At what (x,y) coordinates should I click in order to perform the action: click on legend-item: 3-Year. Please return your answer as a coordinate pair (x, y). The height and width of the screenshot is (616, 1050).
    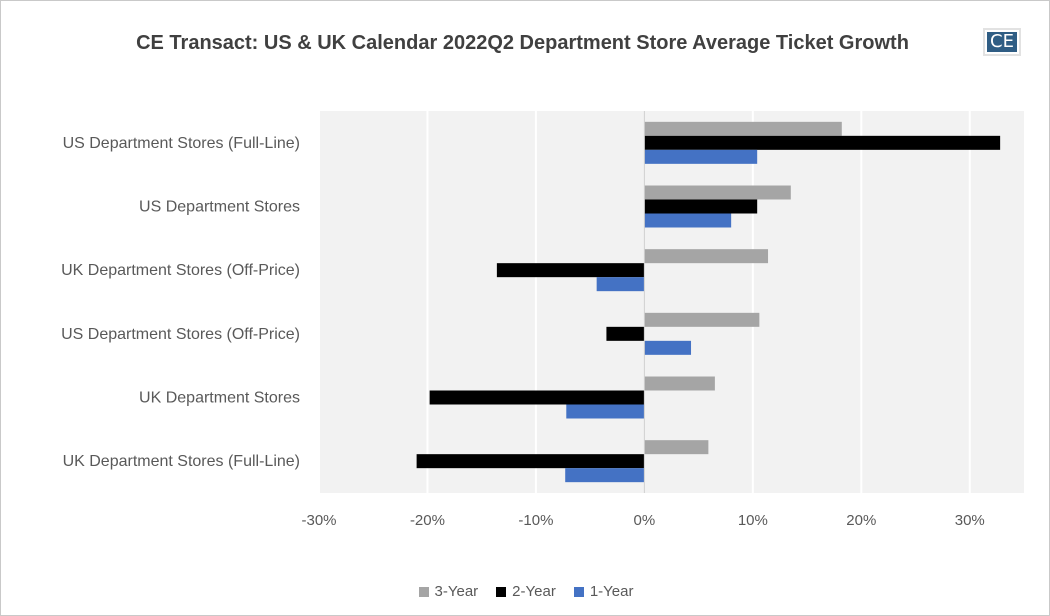
    Looking at the image, I should click on (448, 591).